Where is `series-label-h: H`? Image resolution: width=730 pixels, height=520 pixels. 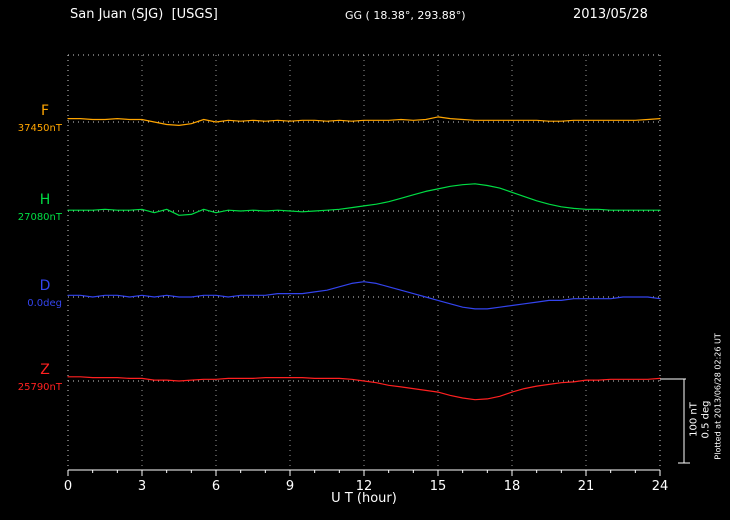 series-label-h: H is located at coordinates (45, 200).